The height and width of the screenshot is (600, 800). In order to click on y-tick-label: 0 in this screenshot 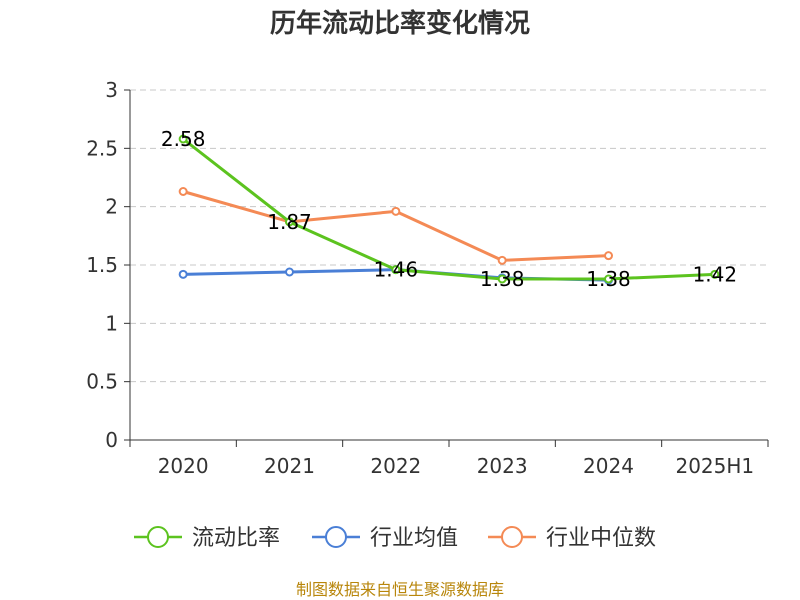, I will do `click(111, 440)`.